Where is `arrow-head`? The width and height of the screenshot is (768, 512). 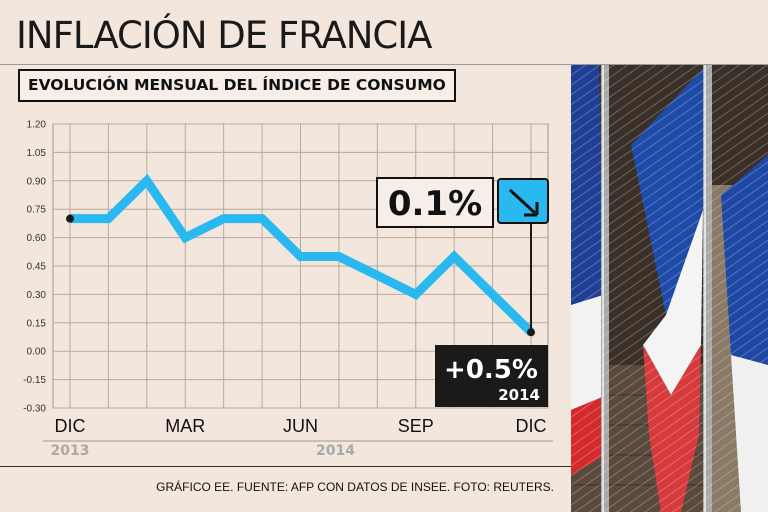
arrow-head is located at coordinates (531, 209).